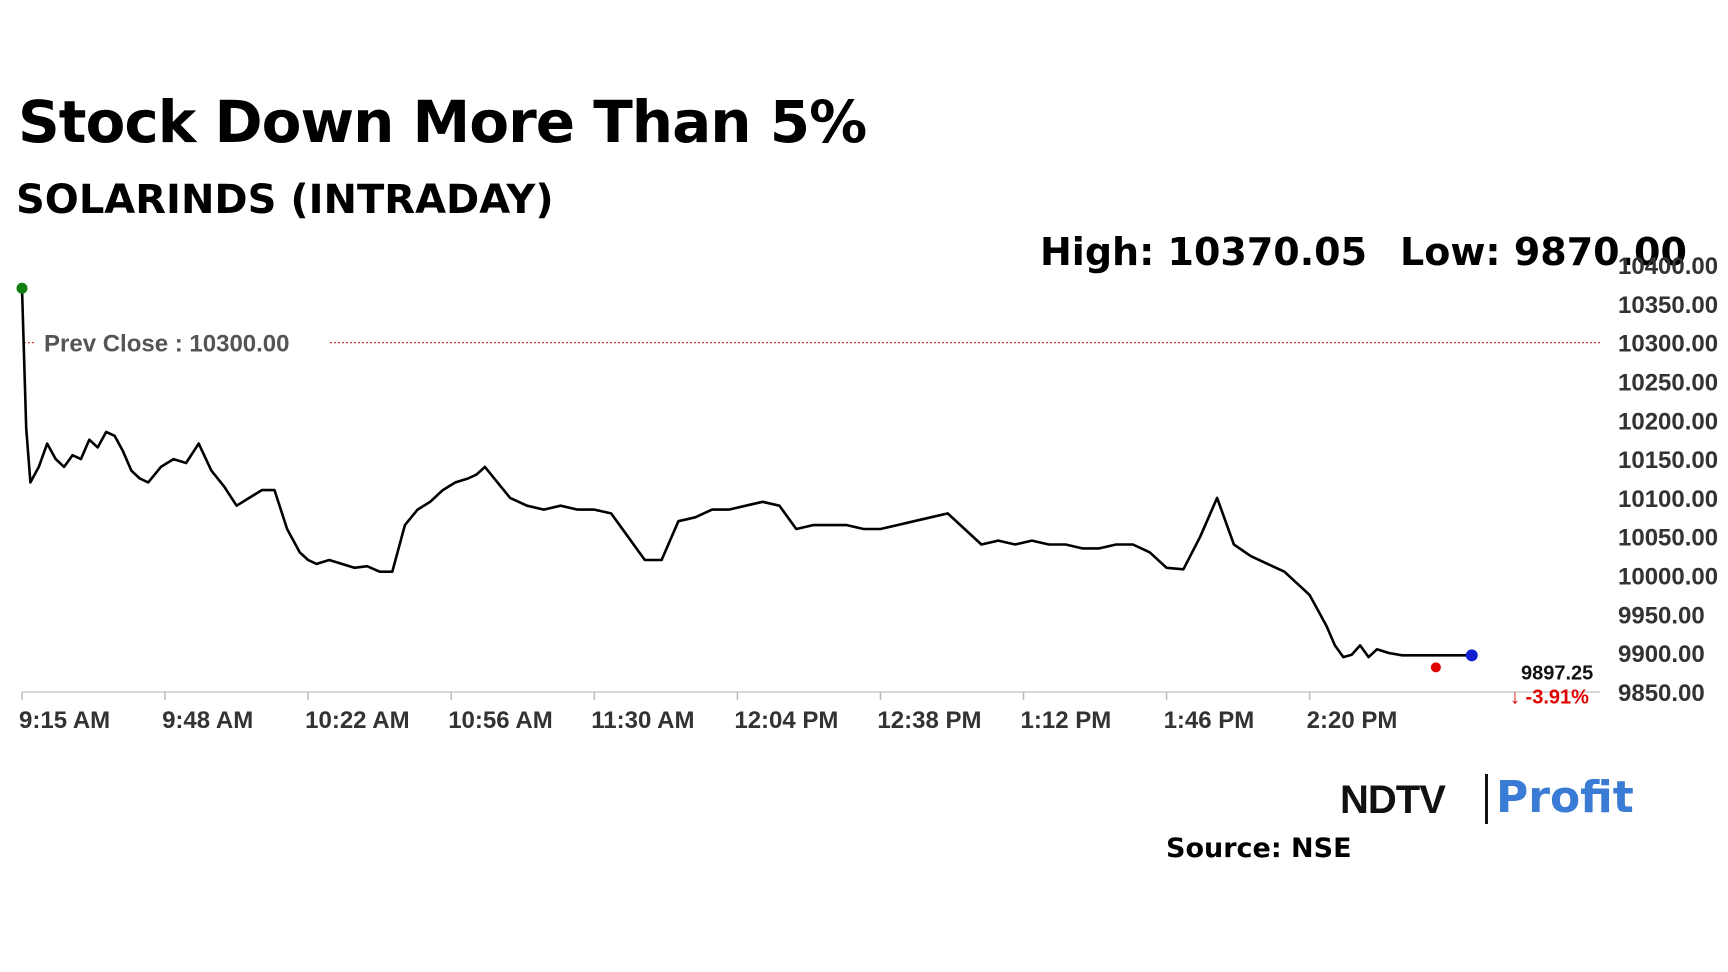  Describe the element at coordinates (1259, 848) in the screenshot. I see `source-note: Source: NSE` at that location.